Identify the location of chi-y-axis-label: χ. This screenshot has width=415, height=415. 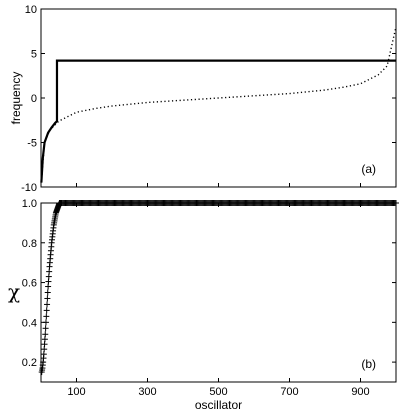
(14, 292).